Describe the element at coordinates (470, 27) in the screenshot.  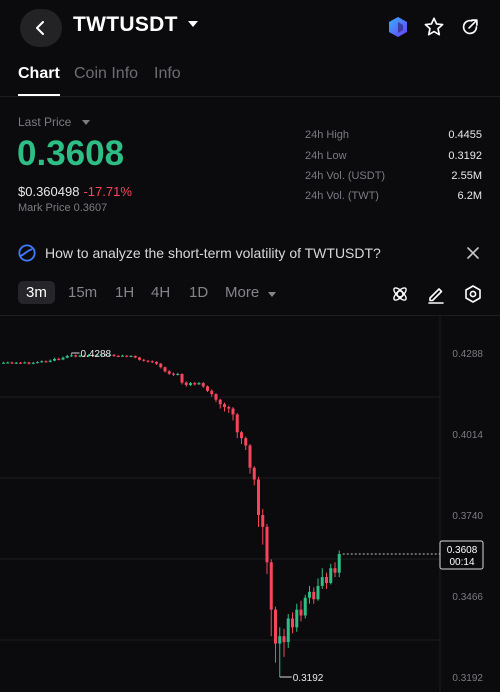
I see `share-icon` at that location.